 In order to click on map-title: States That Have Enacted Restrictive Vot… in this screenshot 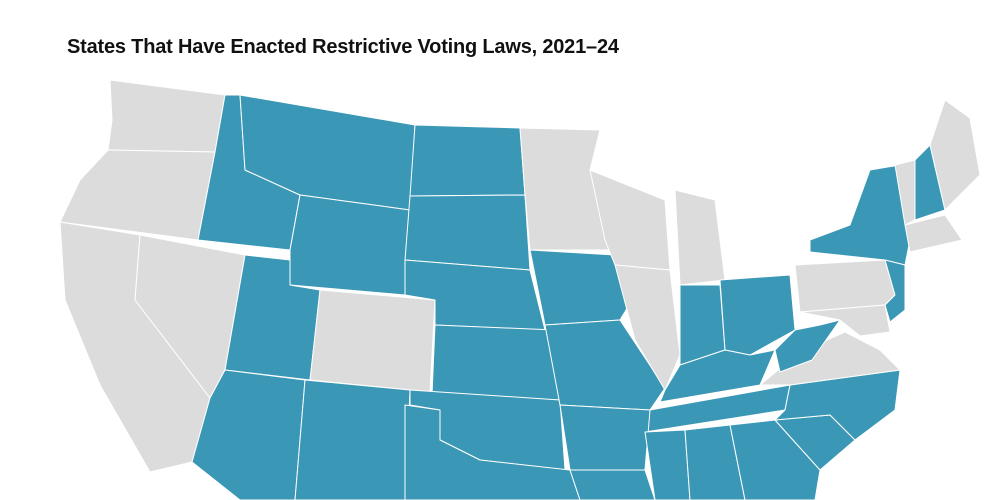, I will do `click(343, 47)`.